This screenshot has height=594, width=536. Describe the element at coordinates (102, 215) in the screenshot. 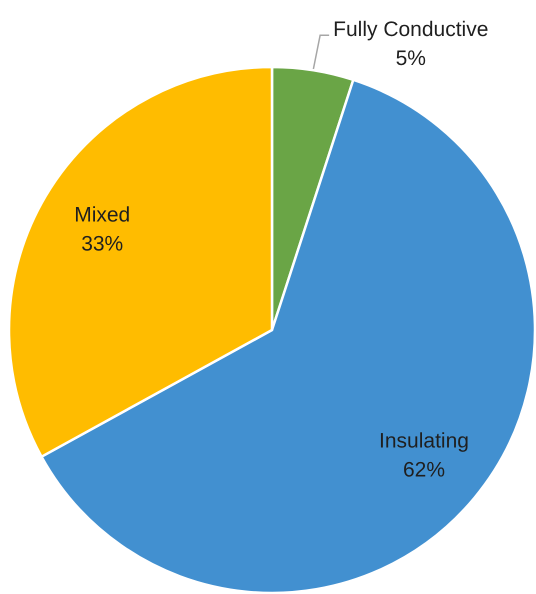

I see `slice-label: Mixed` at that location.